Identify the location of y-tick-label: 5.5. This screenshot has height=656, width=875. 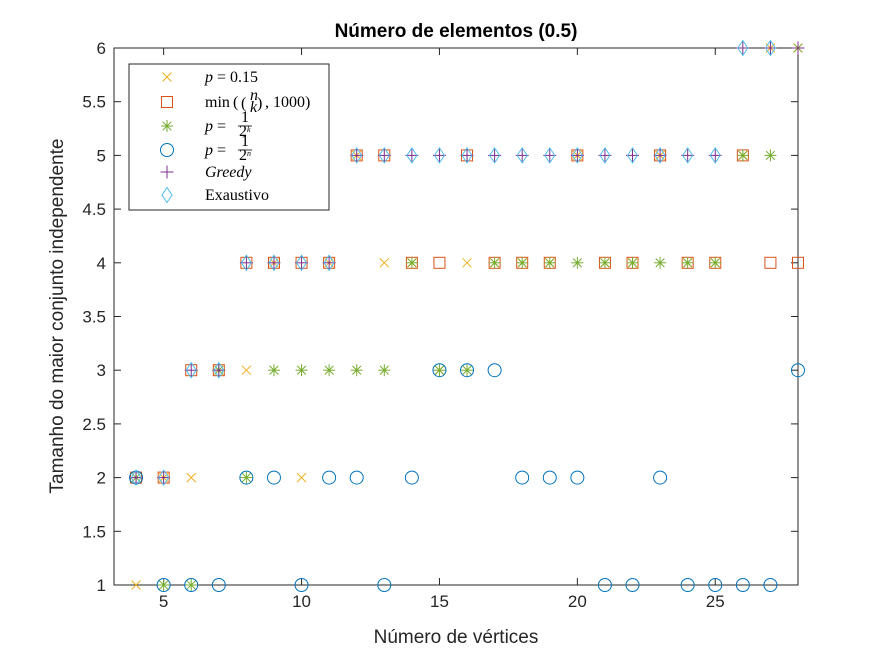
(94, 102).